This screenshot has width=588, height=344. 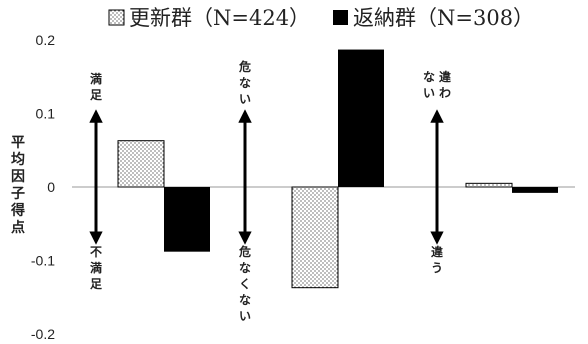 What do you see at coordinates (43, 334) in the screenshot?
I see `y-tick-label: -0.2` at bounding box center [43, 334].